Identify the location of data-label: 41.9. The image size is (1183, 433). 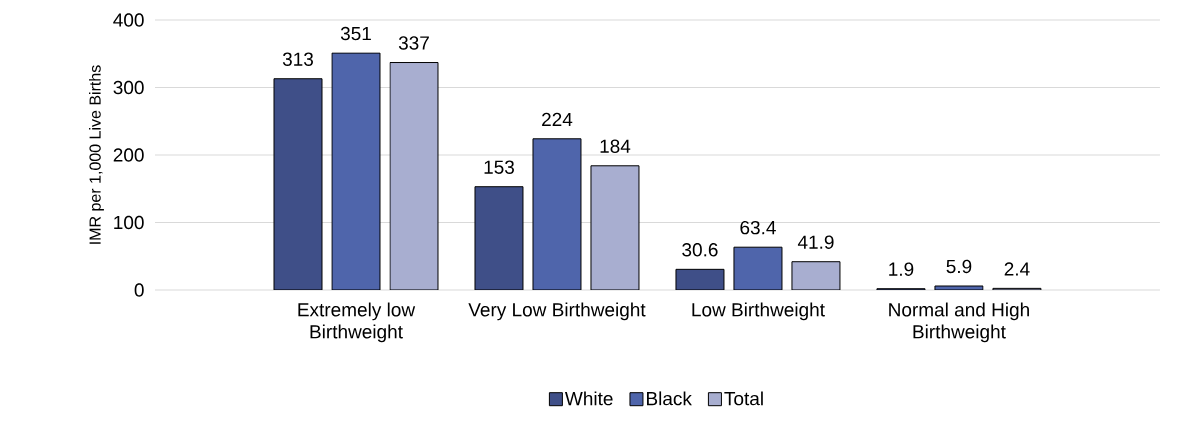
(815, 242).